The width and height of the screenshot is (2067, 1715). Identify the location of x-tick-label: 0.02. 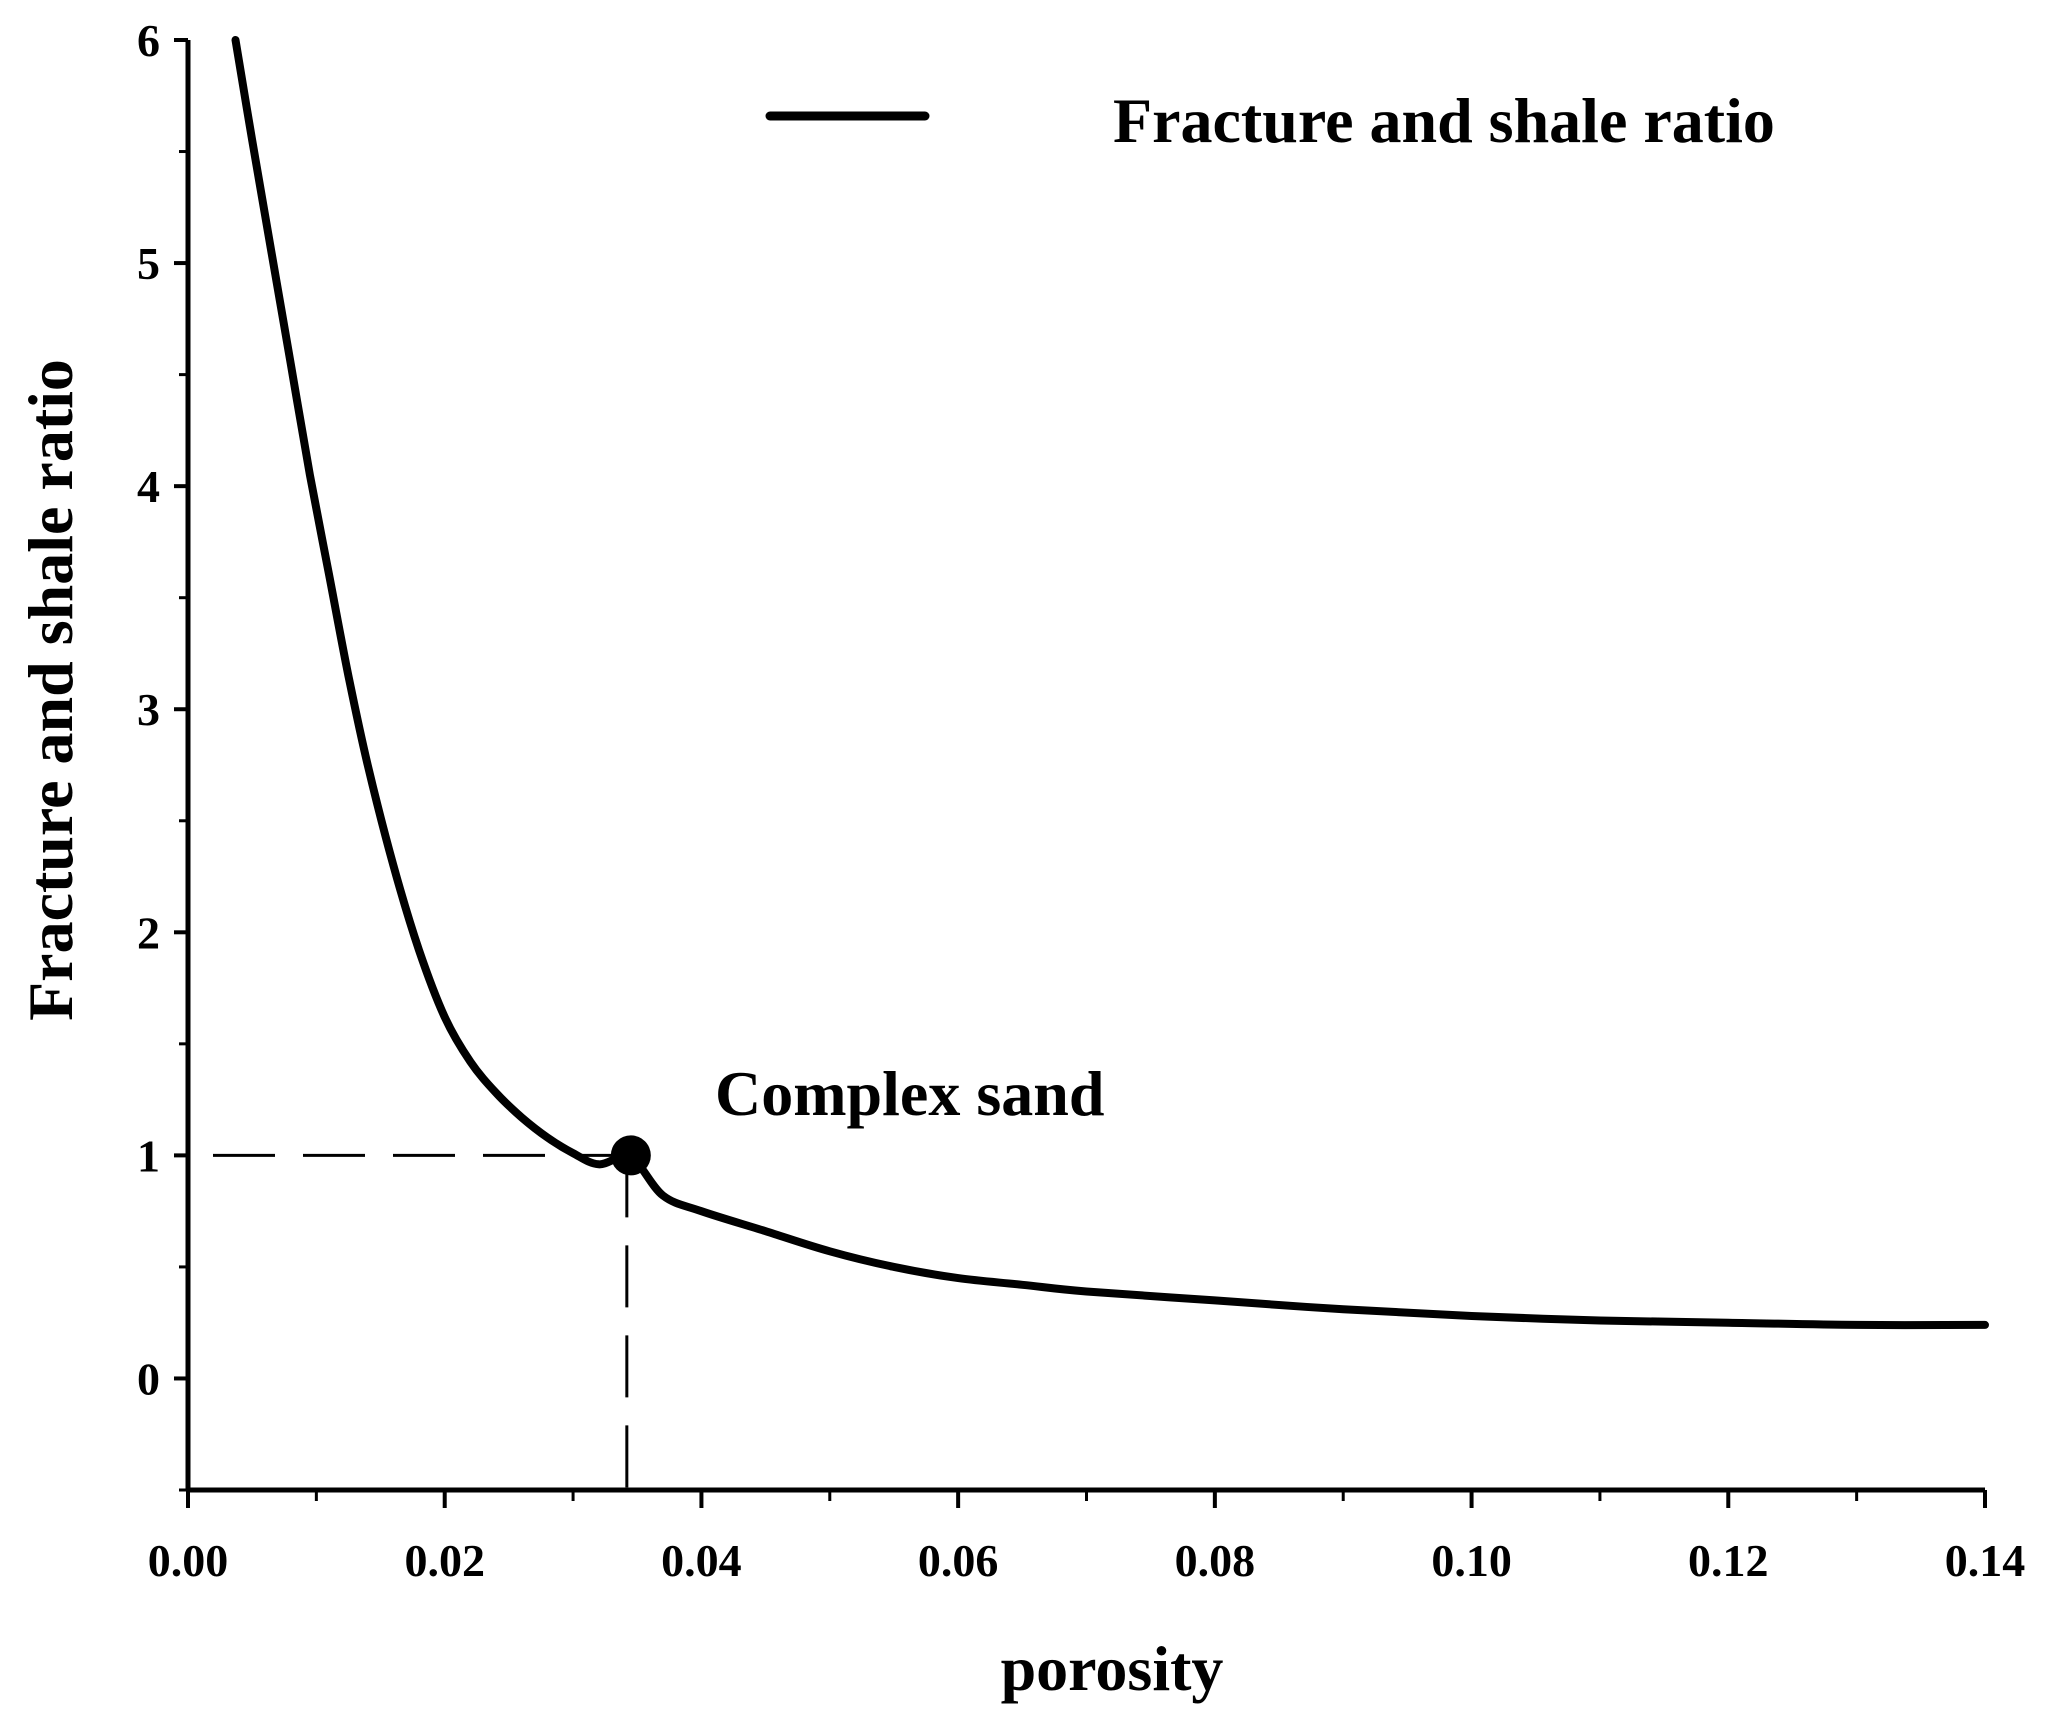
(444, 1560).